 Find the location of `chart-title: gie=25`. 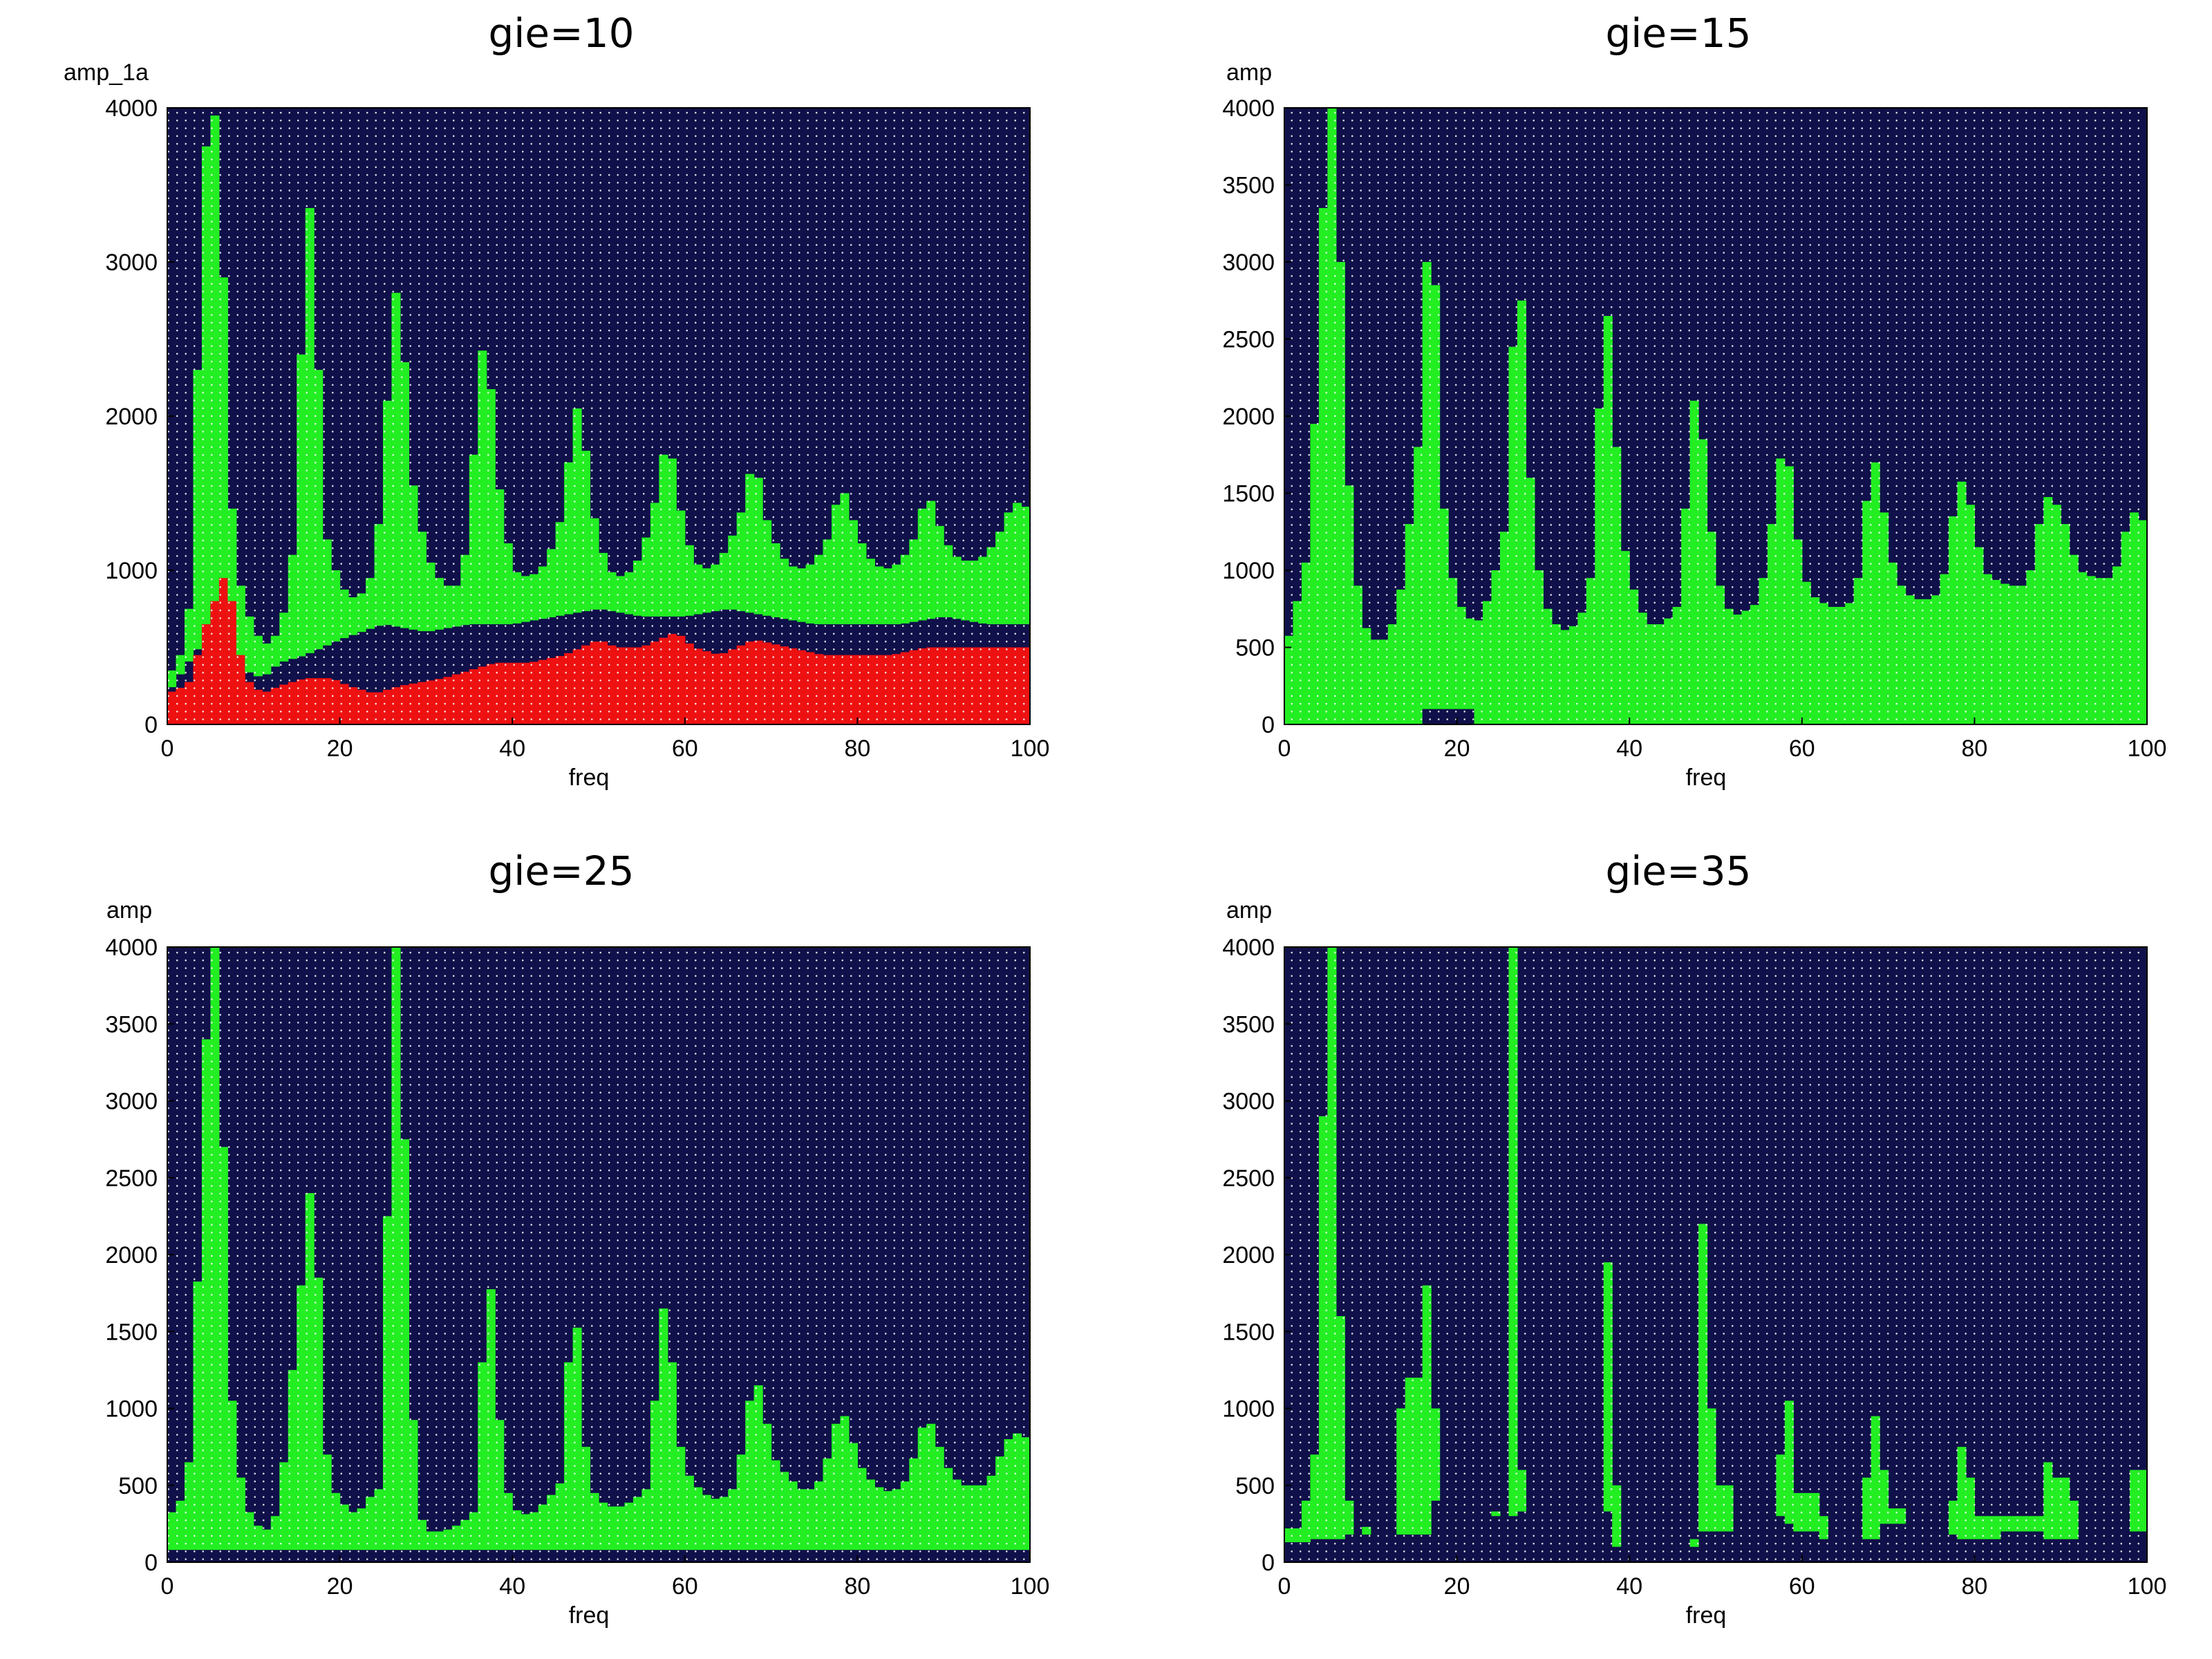

chart-title: gie=25 is located at coordinates (561, 871).